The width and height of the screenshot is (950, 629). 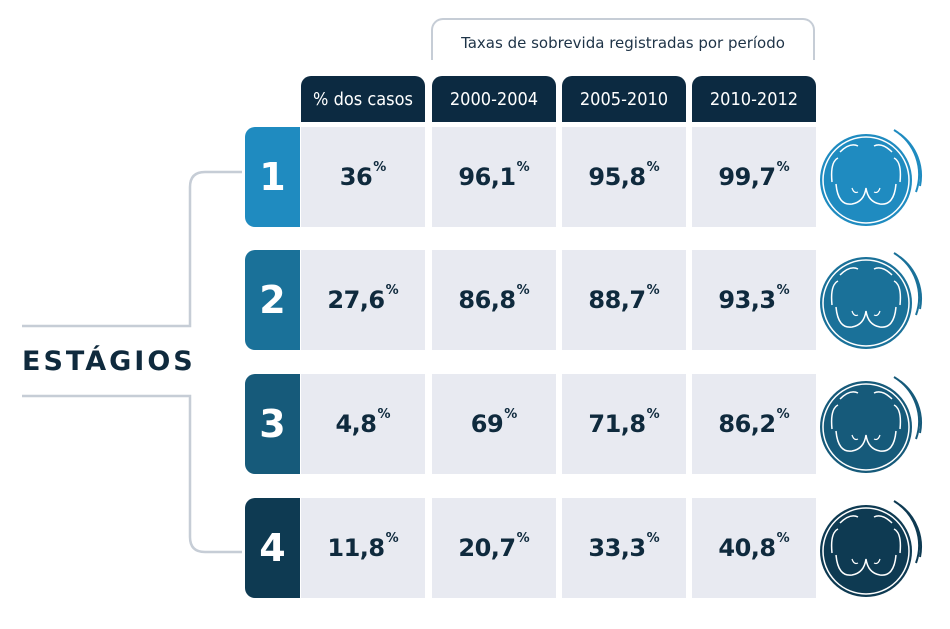 I want to click on value-cell-r4-c4: 40,8%, so click(x=754, y=548).